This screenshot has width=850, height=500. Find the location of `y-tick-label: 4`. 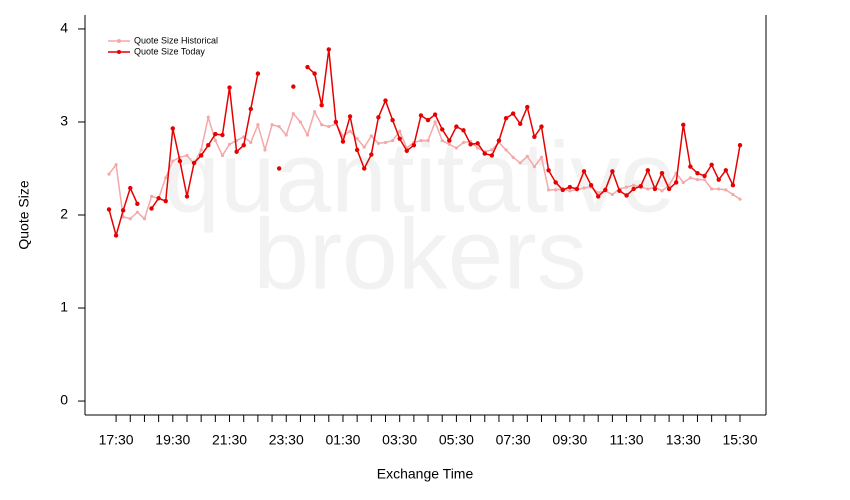

y-tick-label: 4 is located at coordinates (64, 28).